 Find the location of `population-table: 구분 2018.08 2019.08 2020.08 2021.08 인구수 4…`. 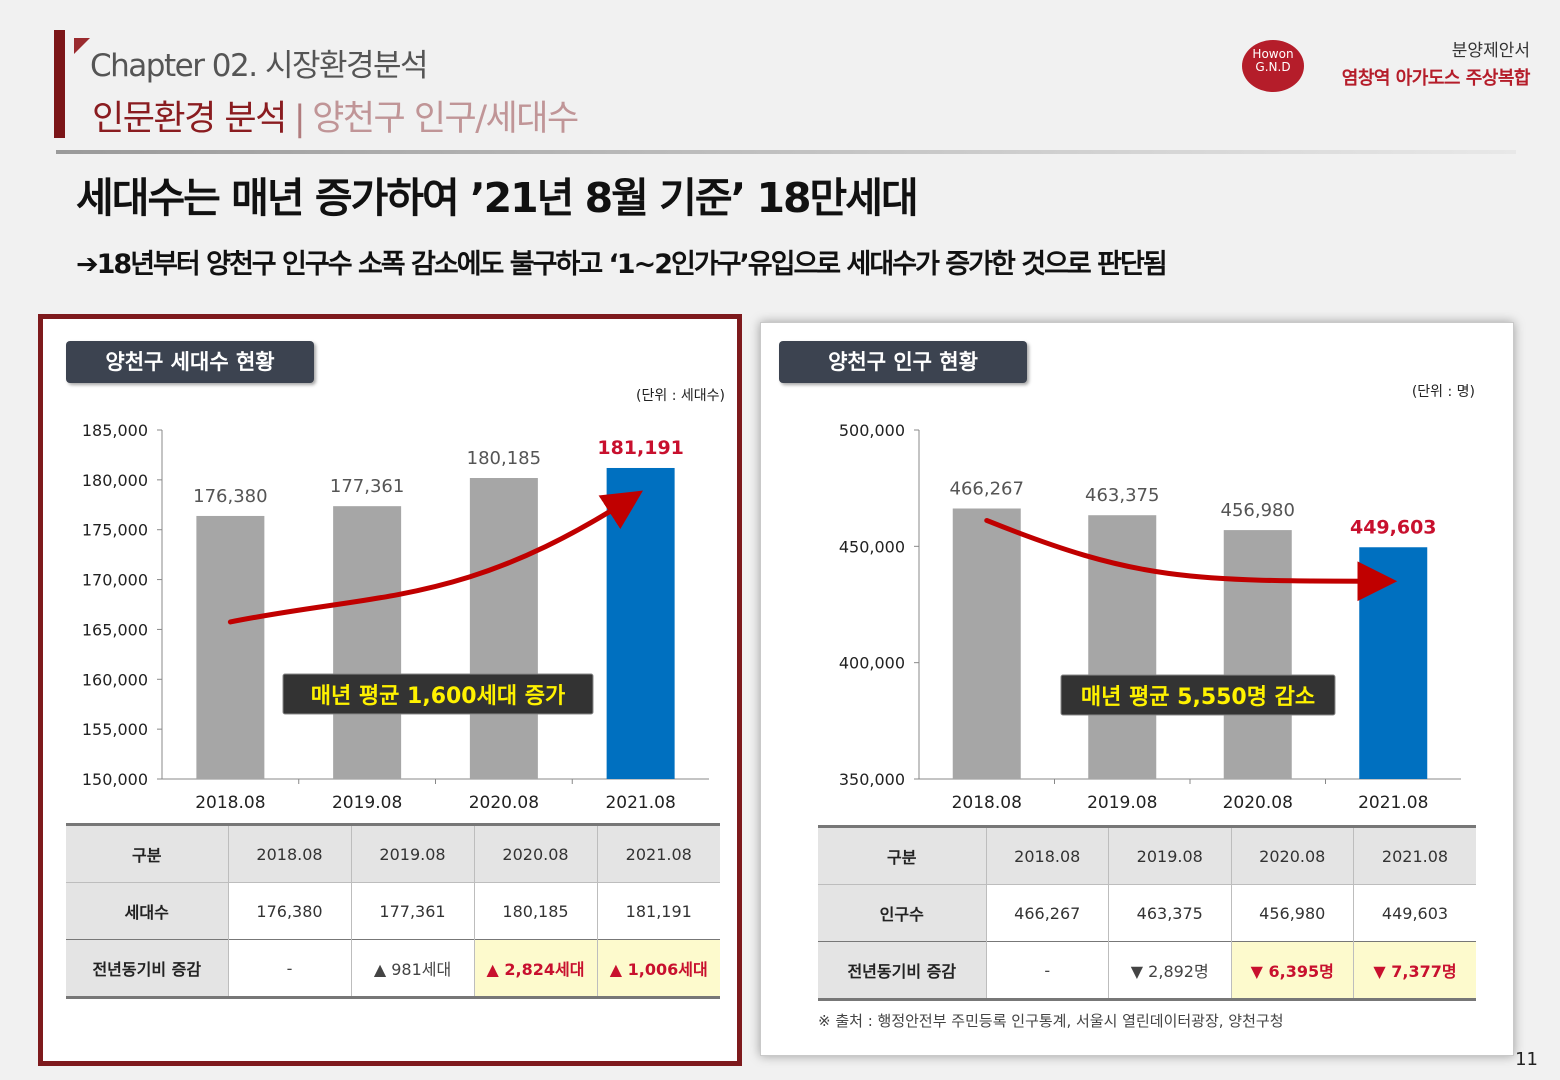

population-table: 구분 2018.08 2019.08 2020.08 2021.08 인구수 4… is located at coordinates (1147, 913).